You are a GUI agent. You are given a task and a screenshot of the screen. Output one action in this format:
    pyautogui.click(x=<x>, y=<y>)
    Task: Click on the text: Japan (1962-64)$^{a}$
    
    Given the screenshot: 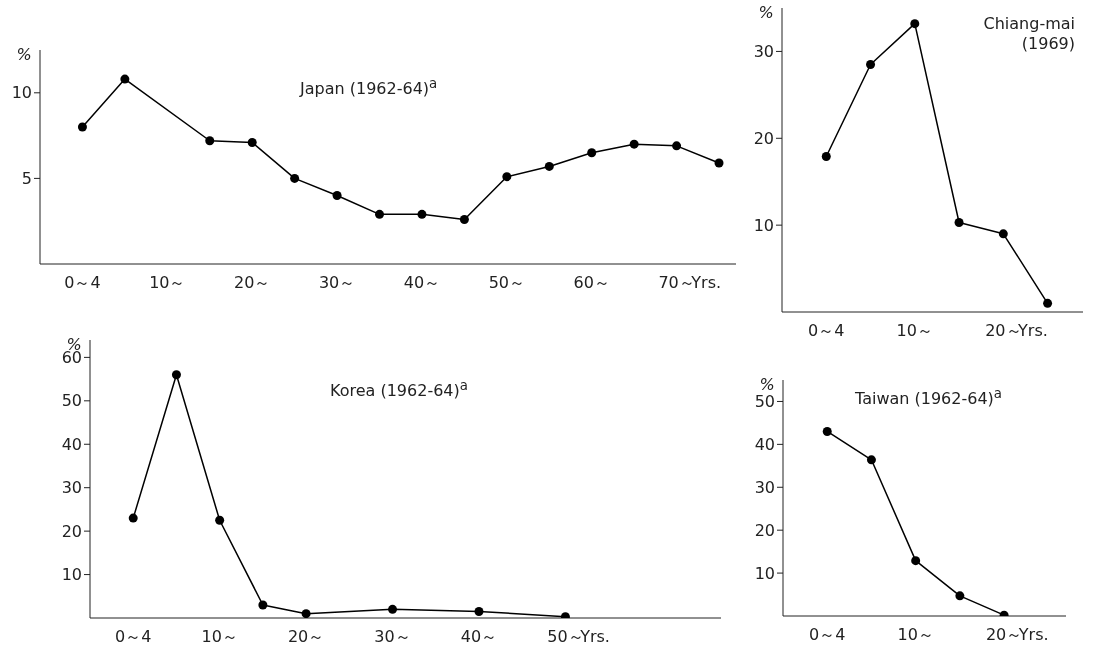 What is the action you would take?
    pyautogui.click(x=369, y=87)
    